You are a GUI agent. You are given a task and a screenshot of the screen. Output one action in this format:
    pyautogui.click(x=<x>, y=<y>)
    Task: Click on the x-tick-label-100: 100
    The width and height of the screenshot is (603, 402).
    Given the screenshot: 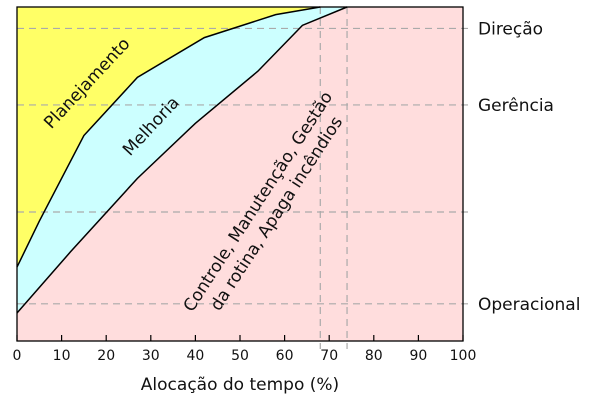 What is the action you would take?
    pyautogui.click(x=463, y=356)
    